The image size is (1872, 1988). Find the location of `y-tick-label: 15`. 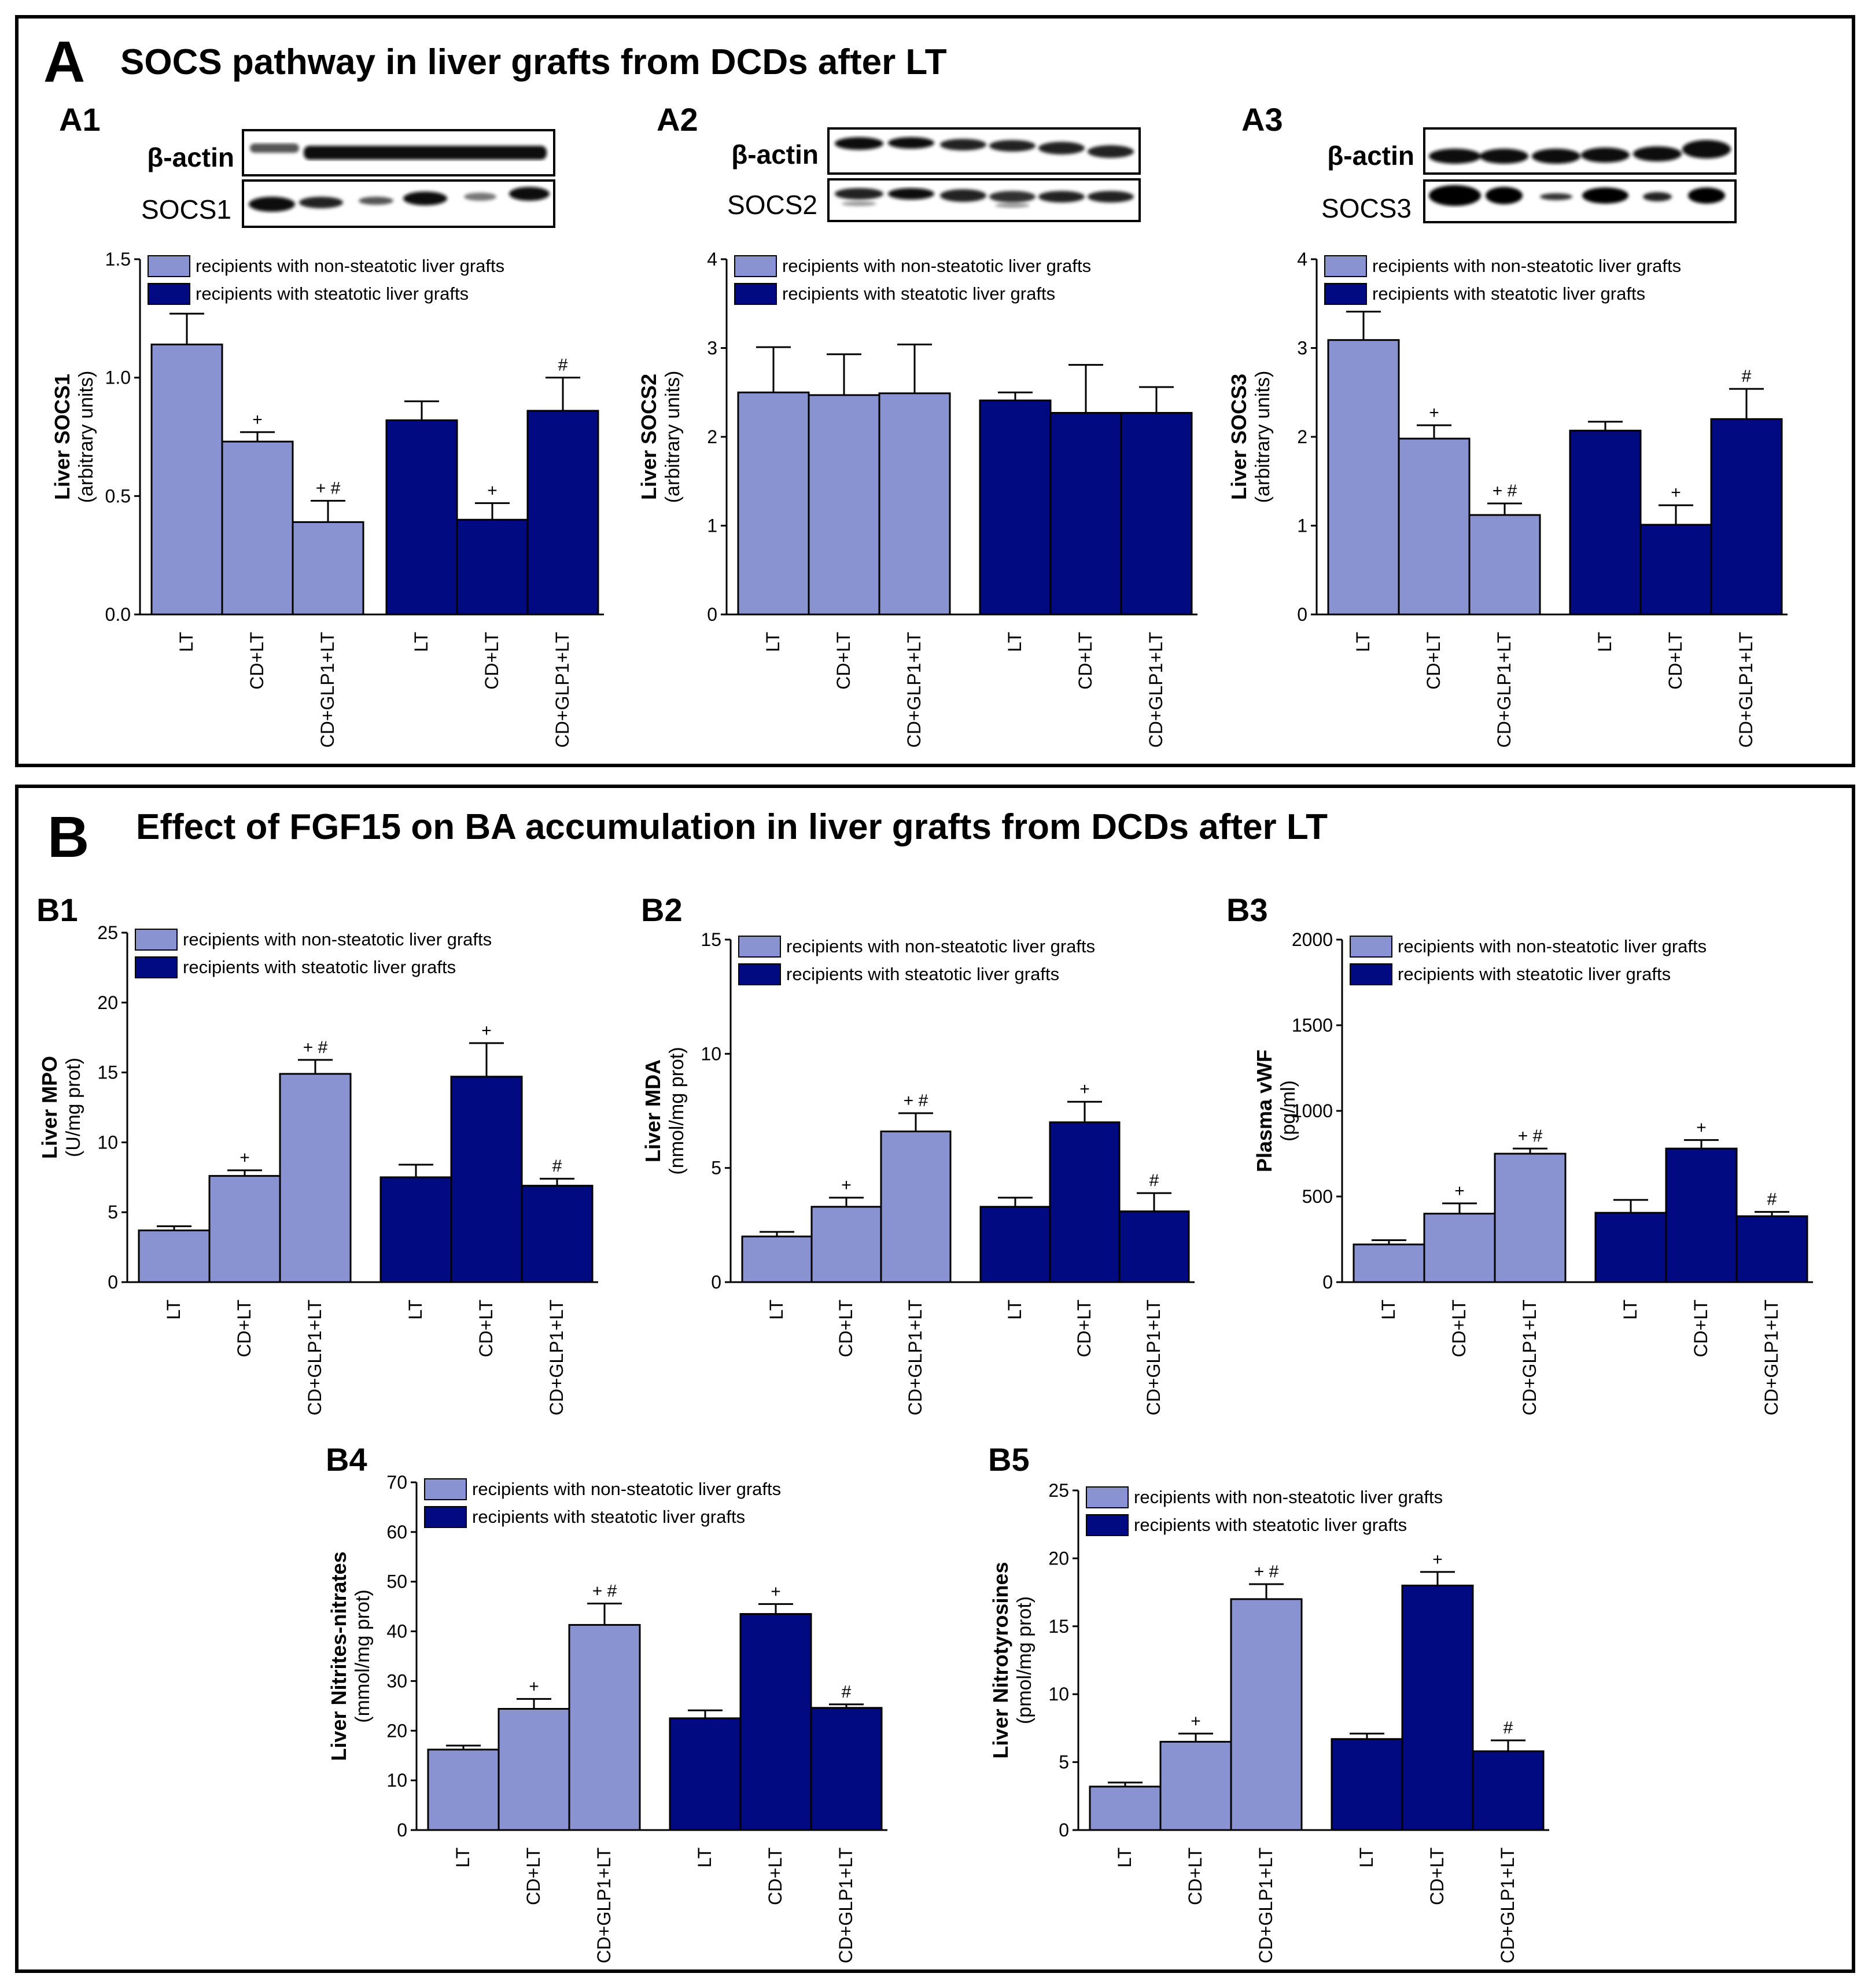

y-tick-label: 15 is located at coordinates (711, 940).